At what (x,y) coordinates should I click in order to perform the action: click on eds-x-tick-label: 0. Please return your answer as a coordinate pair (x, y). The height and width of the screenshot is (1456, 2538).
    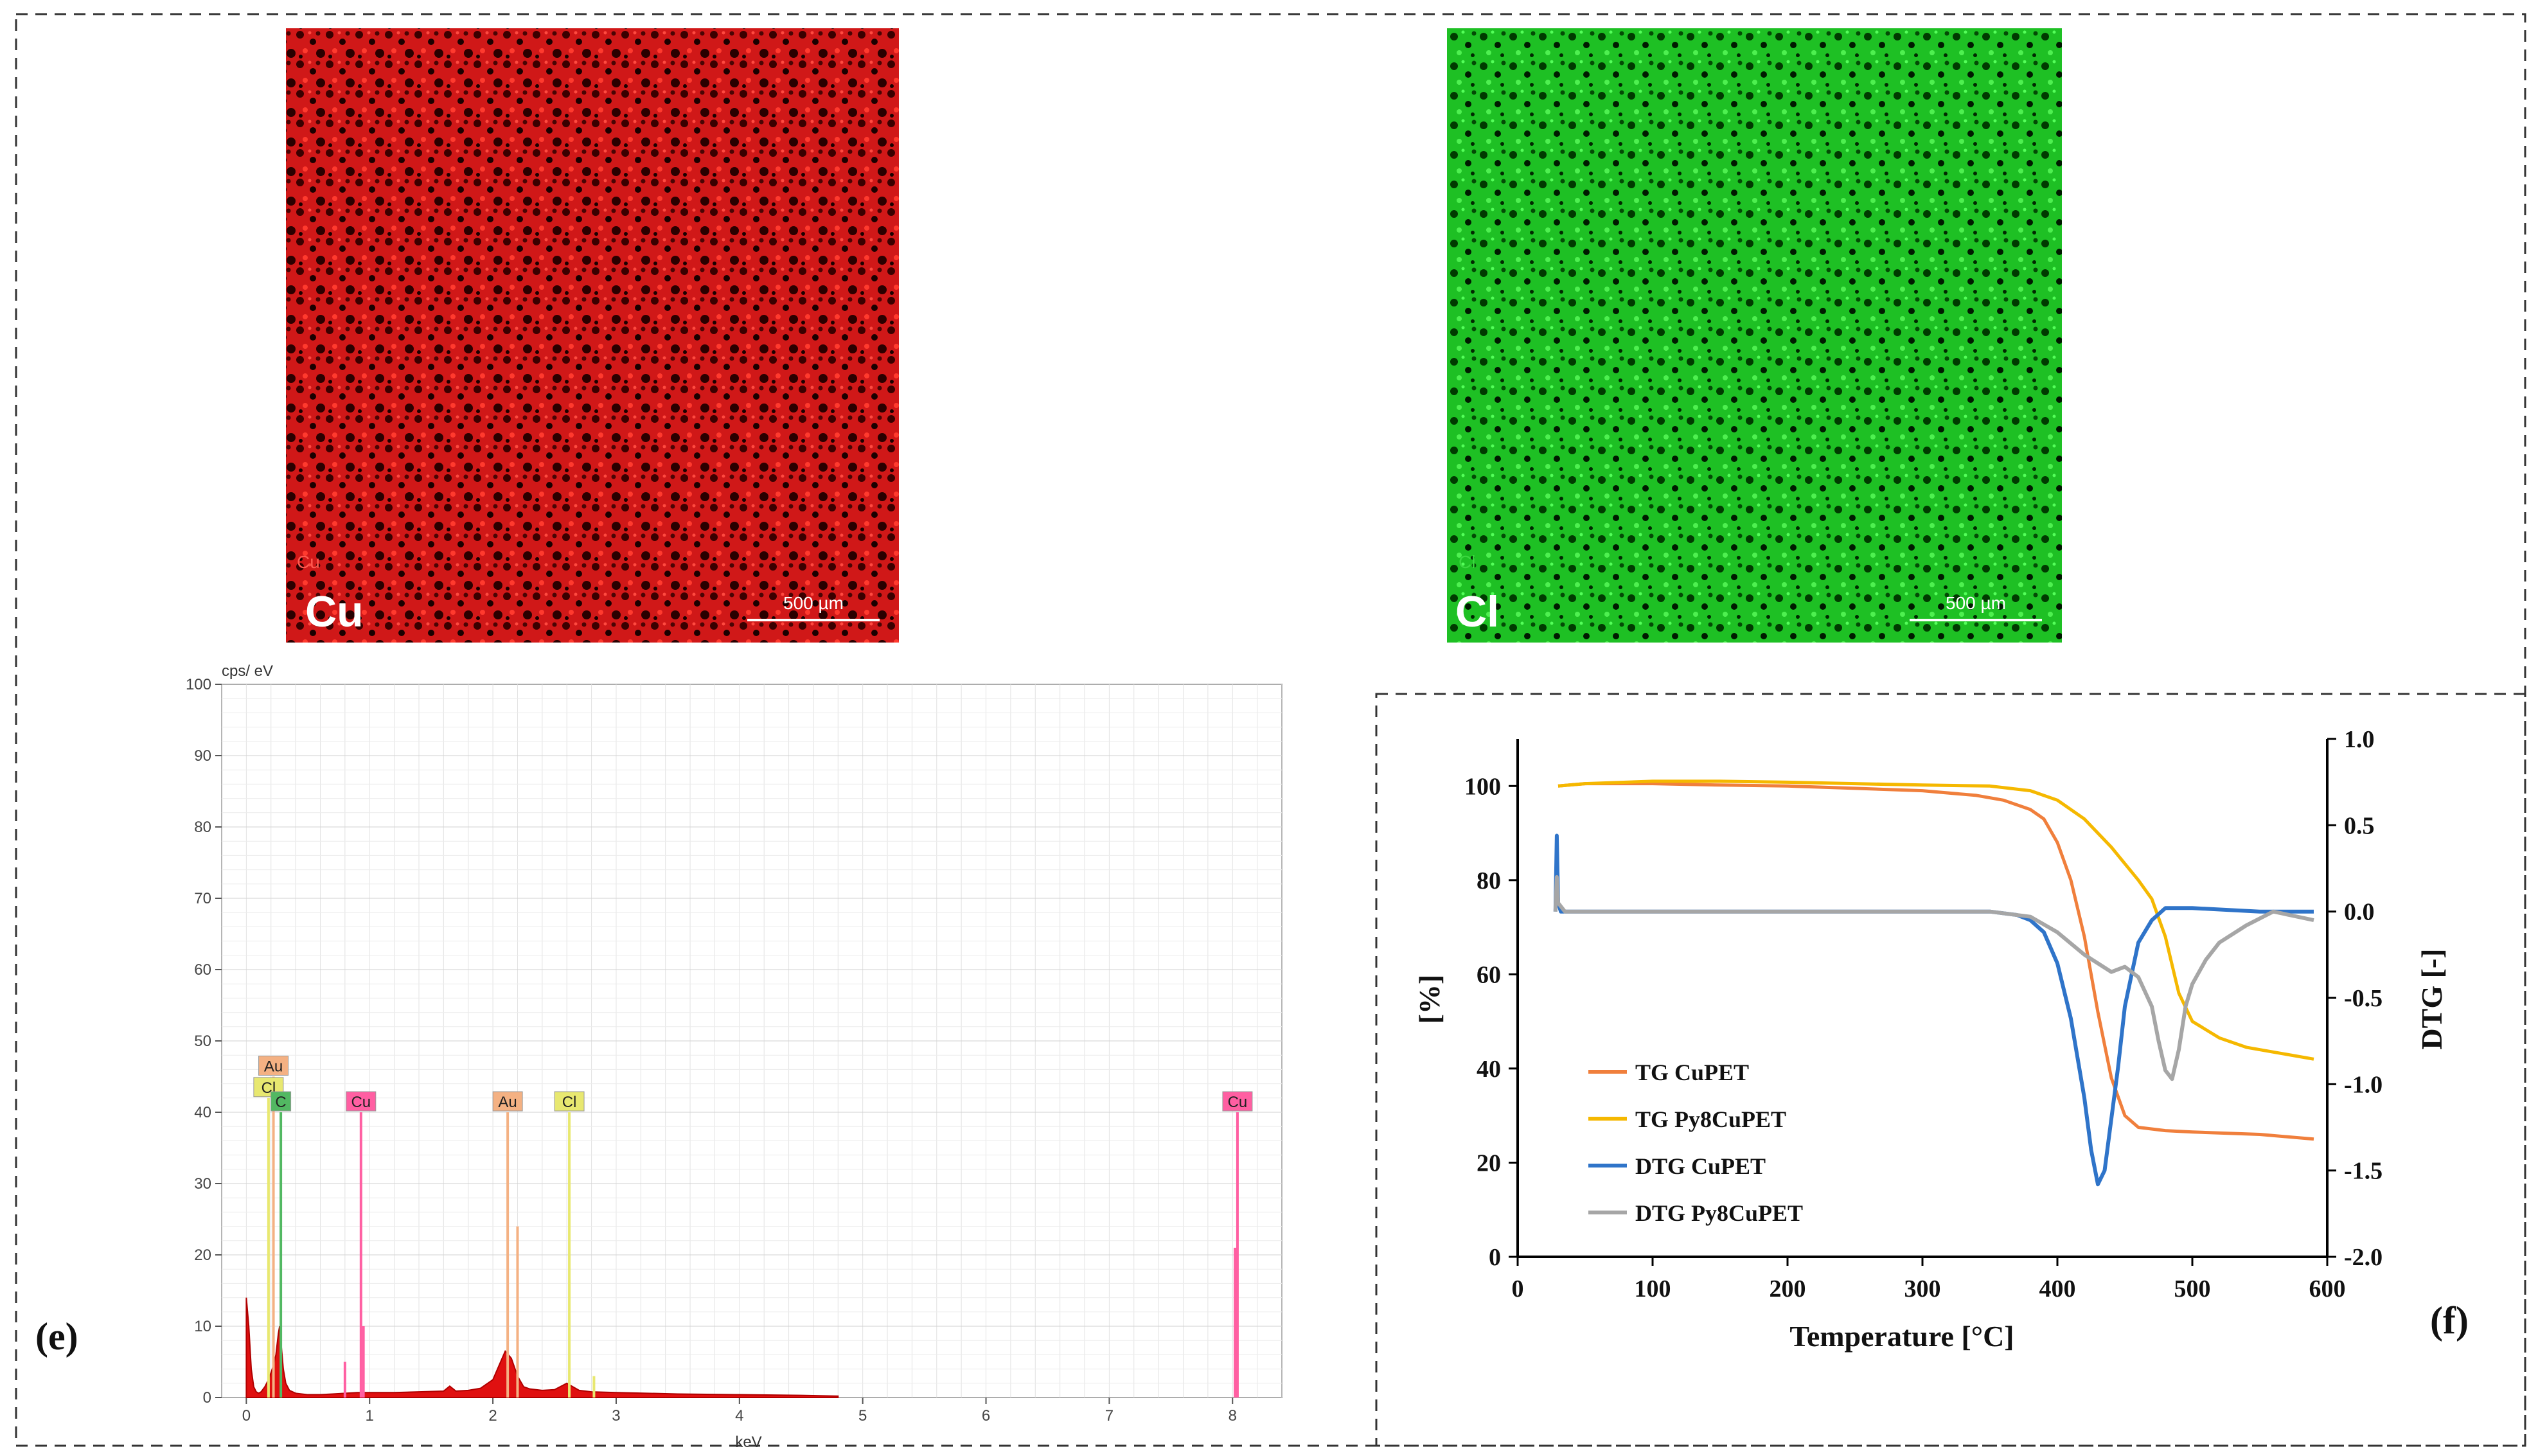
    Looking at the image, I should click on (246, 1416).